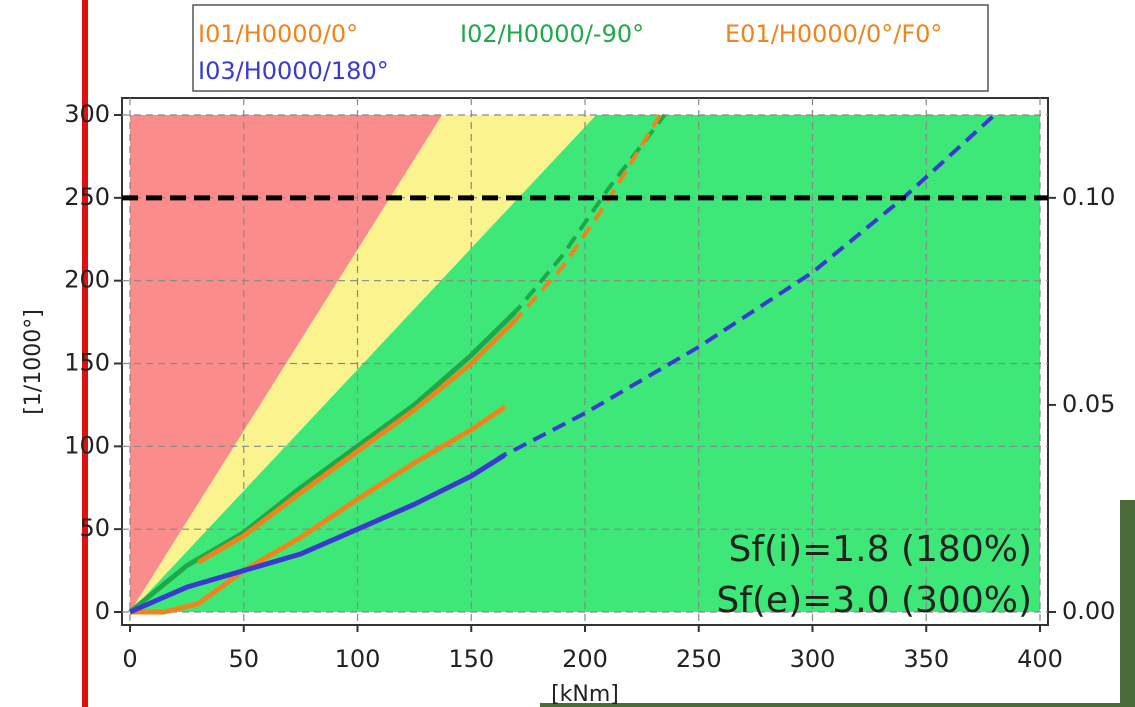  I want to click on legend-entry: E01/H0000/0°/F0°, so click(833, 34).